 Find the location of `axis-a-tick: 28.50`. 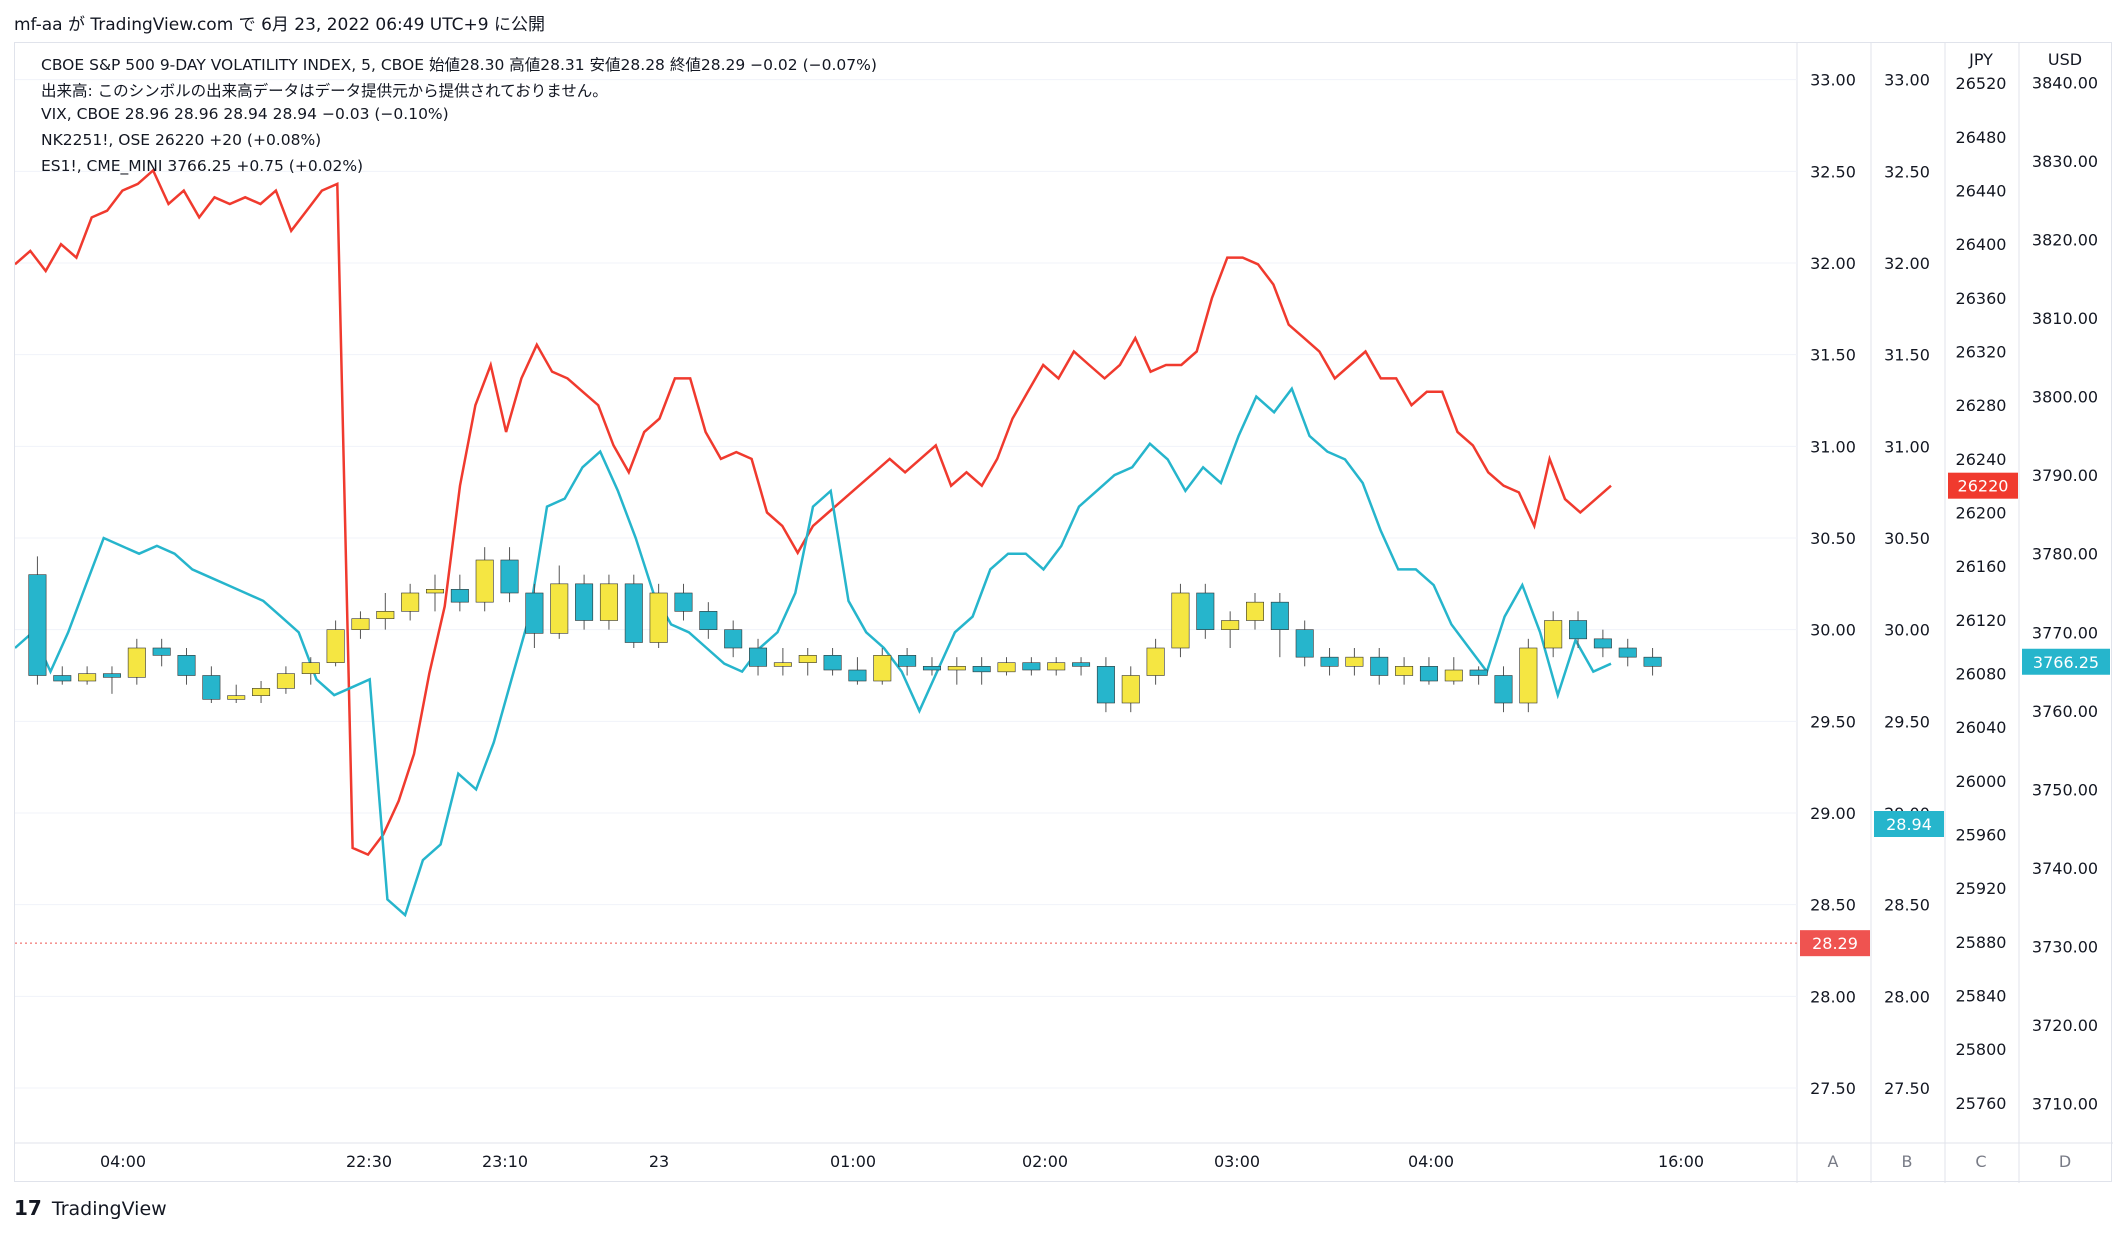

axis-a-tick: 28.50 is located at coordinates (1833, 905).